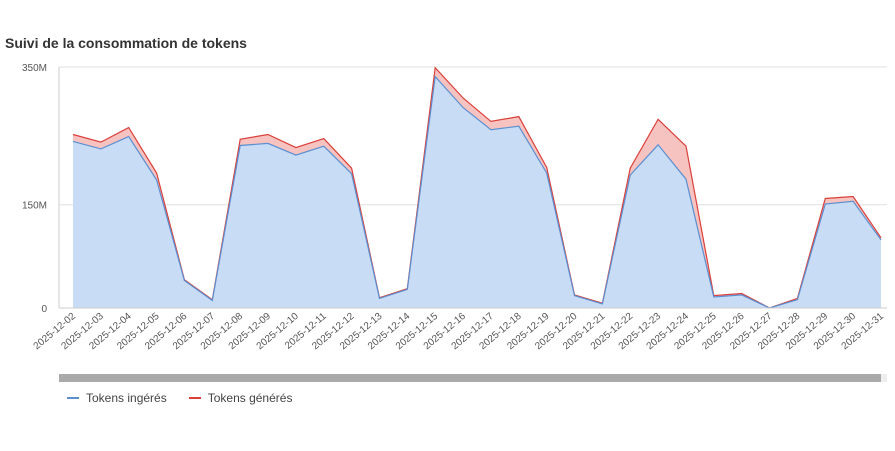 The height and width of the screenshot is (451, 895). Describe the element at coordinates (250, 398) in the screenshot. I see `legend-label-generated: Tokens générés` at that location.